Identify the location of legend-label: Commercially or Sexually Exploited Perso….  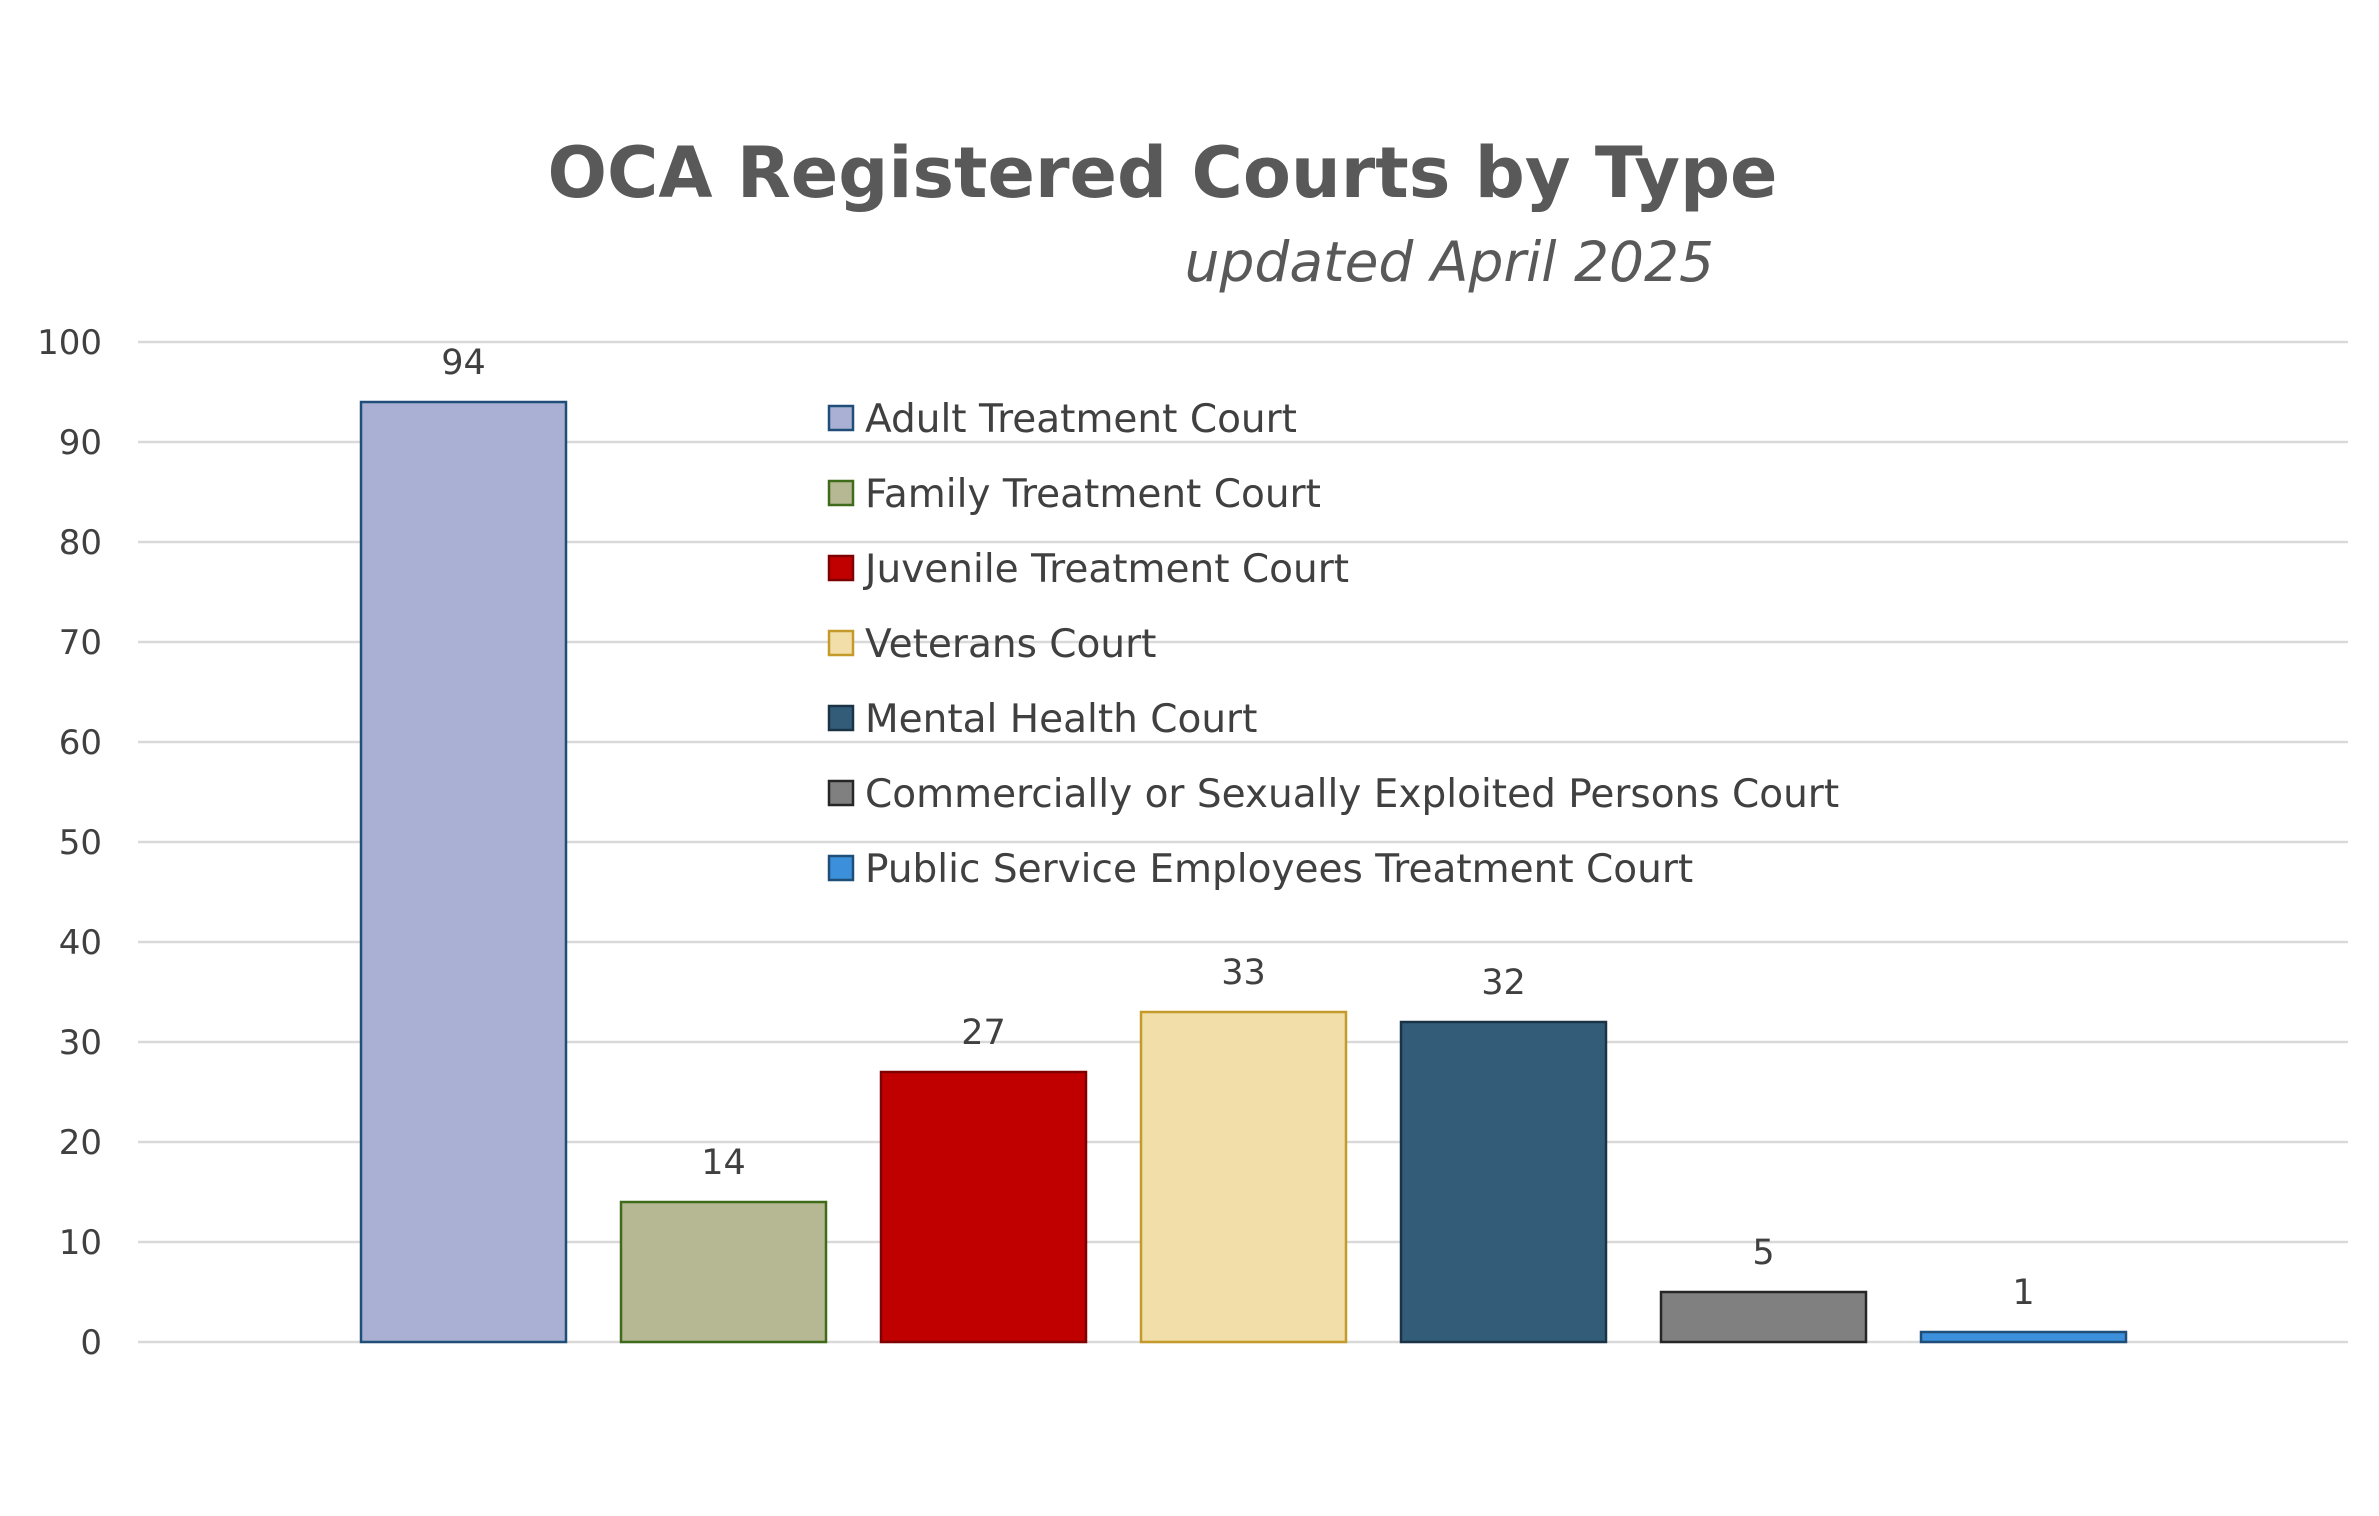
(1352, 794).